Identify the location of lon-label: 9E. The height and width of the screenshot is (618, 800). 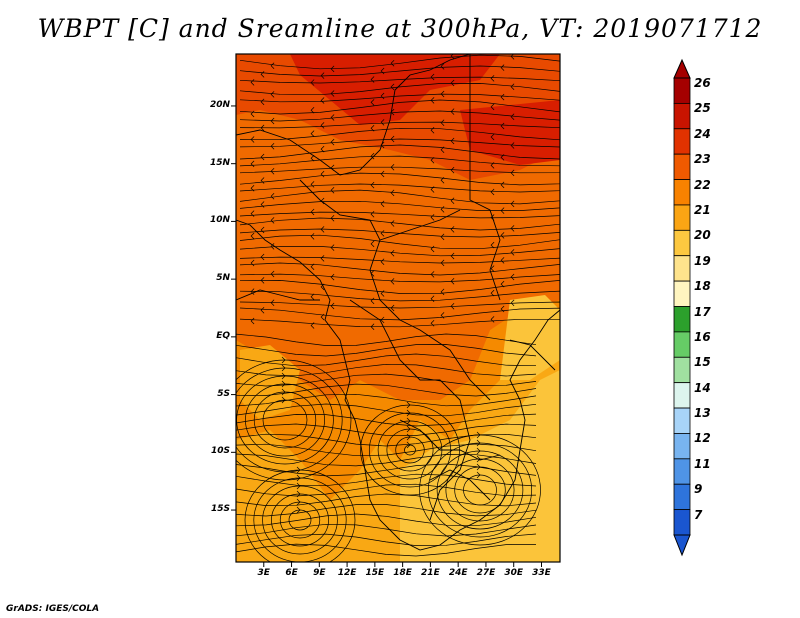
(319, 573).